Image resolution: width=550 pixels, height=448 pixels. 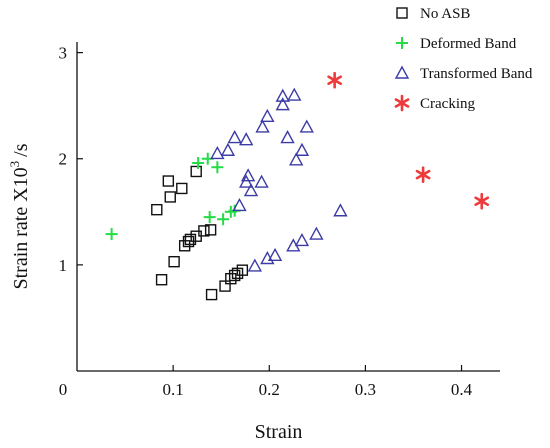 What do you see at coordinates (468, 44) in the screenshot?
I see `legend-label: Deformed Band` at bounding box center [468, 44].